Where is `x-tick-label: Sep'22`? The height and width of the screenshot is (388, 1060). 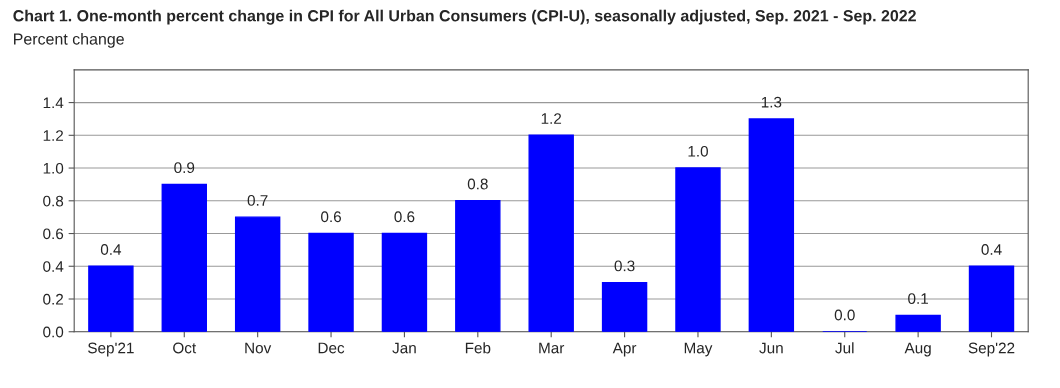 x-tick-label: Sep'22 is located at coordinates (991, 349).